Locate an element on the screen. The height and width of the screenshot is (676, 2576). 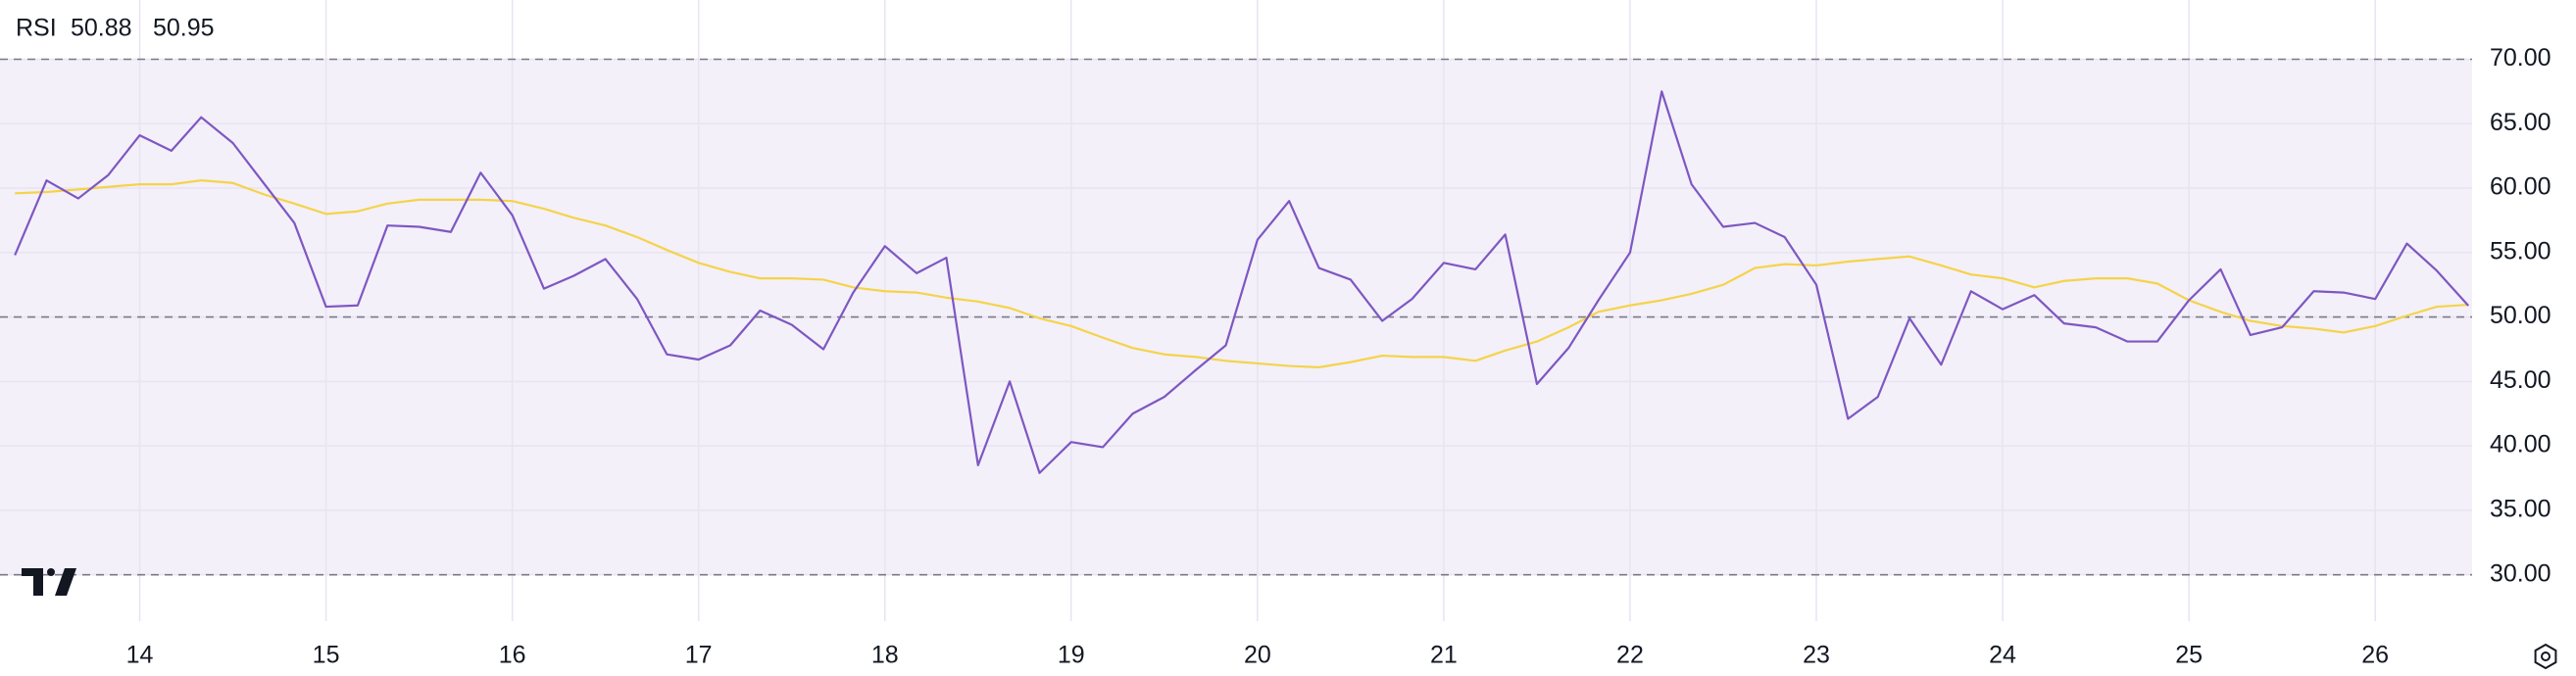
y-tick-label: 40.00 is located at coordinates (2520, 445).